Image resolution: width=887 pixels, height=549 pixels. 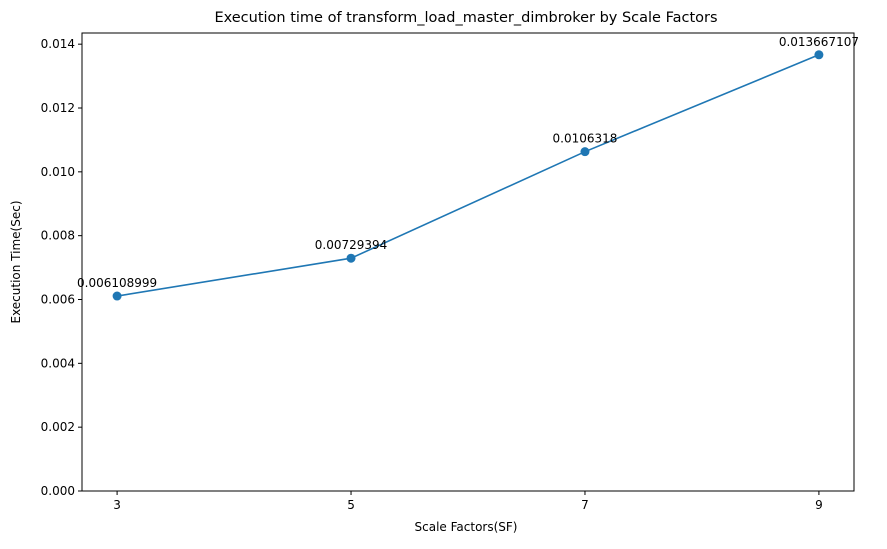 I want to click on data-label: 0.0106318, so click(x=585, y=139).